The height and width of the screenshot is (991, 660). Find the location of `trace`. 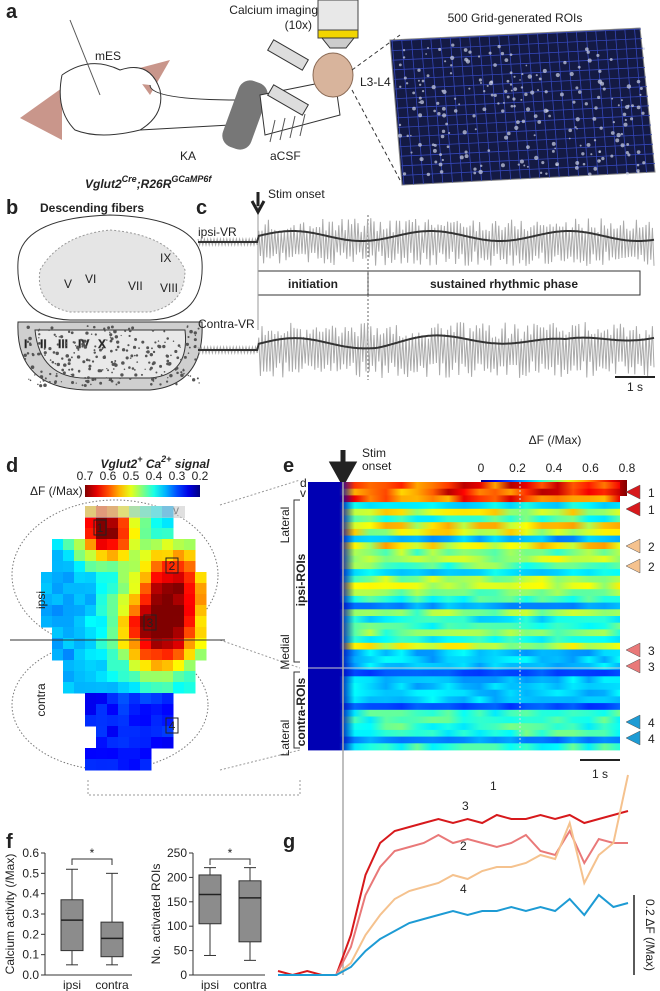

trace is located at coordinates (453, 893).